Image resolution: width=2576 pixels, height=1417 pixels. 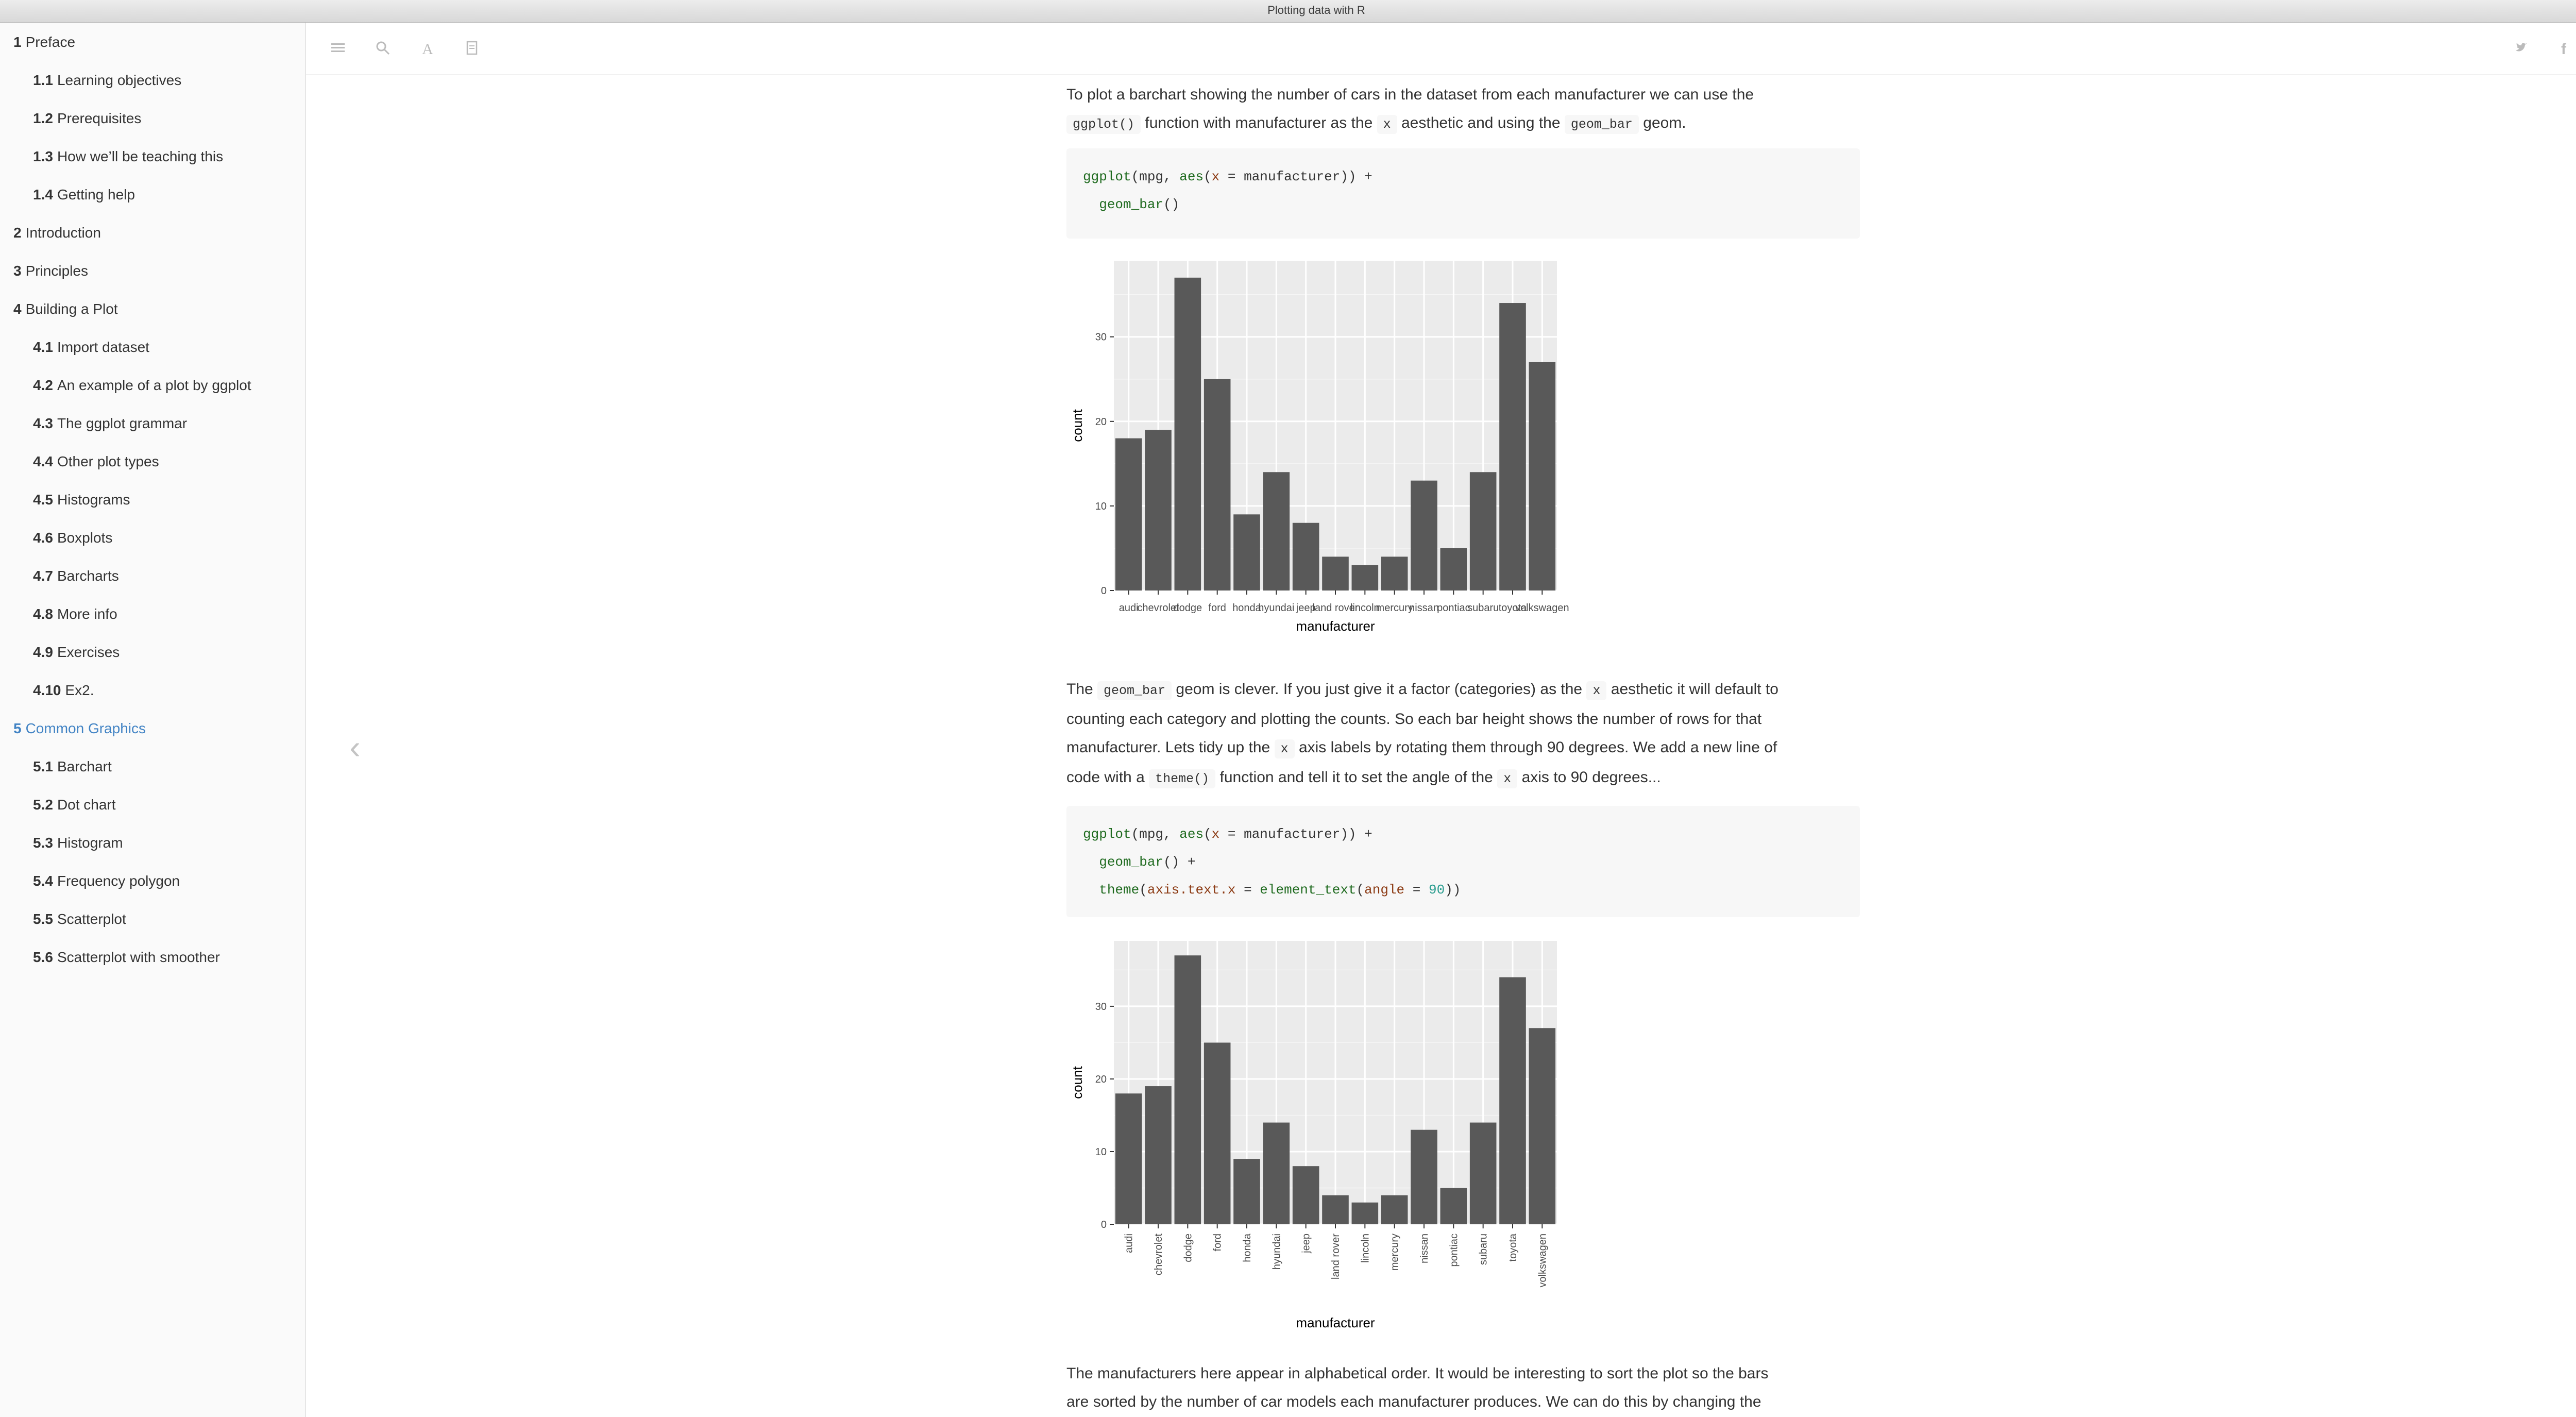 I want to click on toc-item-label: The ggplot grammar, so click(x=122, y=423).